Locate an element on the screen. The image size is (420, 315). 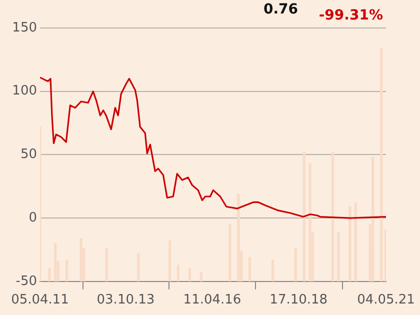
text: -99.31% is located at coordinates (350, 16).